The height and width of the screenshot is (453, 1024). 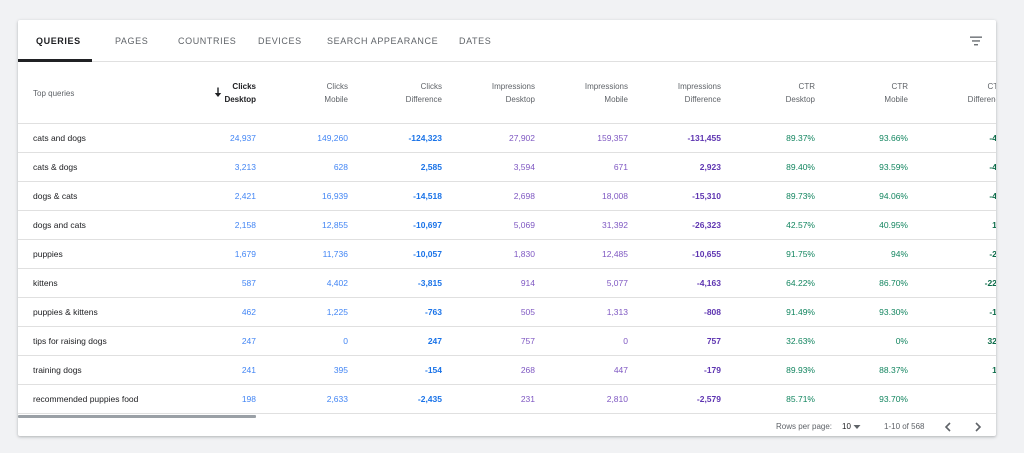 What do you see at coordinates (615, 225) in the screenshot?
I see `impressions-mobile-cell: 31,392` at bounding box center [615, 225].